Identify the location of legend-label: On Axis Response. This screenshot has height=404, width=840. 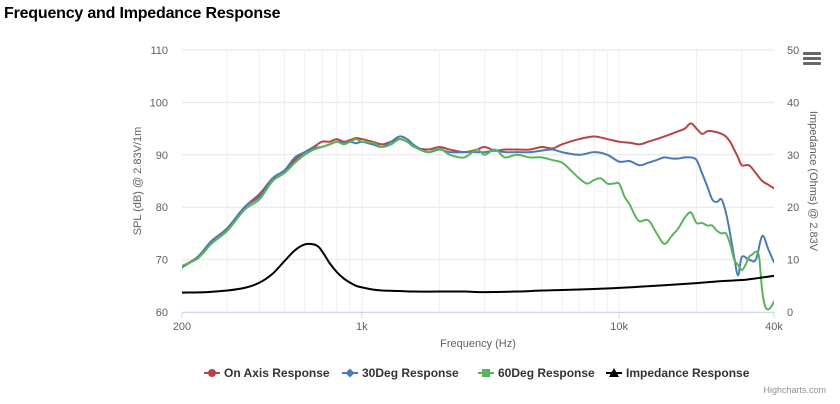
(277, 373).